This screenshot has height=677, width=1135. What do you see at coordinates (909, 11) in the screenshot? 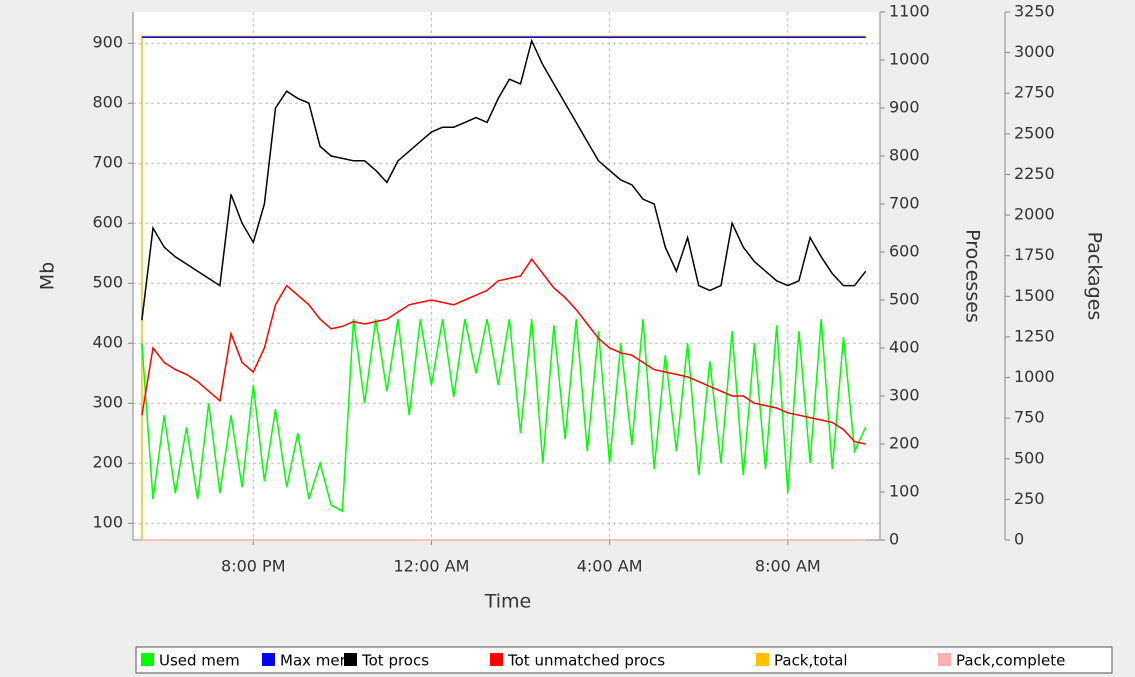
I see `y2-tick-label: 1100` at bounding box center [909, 11].